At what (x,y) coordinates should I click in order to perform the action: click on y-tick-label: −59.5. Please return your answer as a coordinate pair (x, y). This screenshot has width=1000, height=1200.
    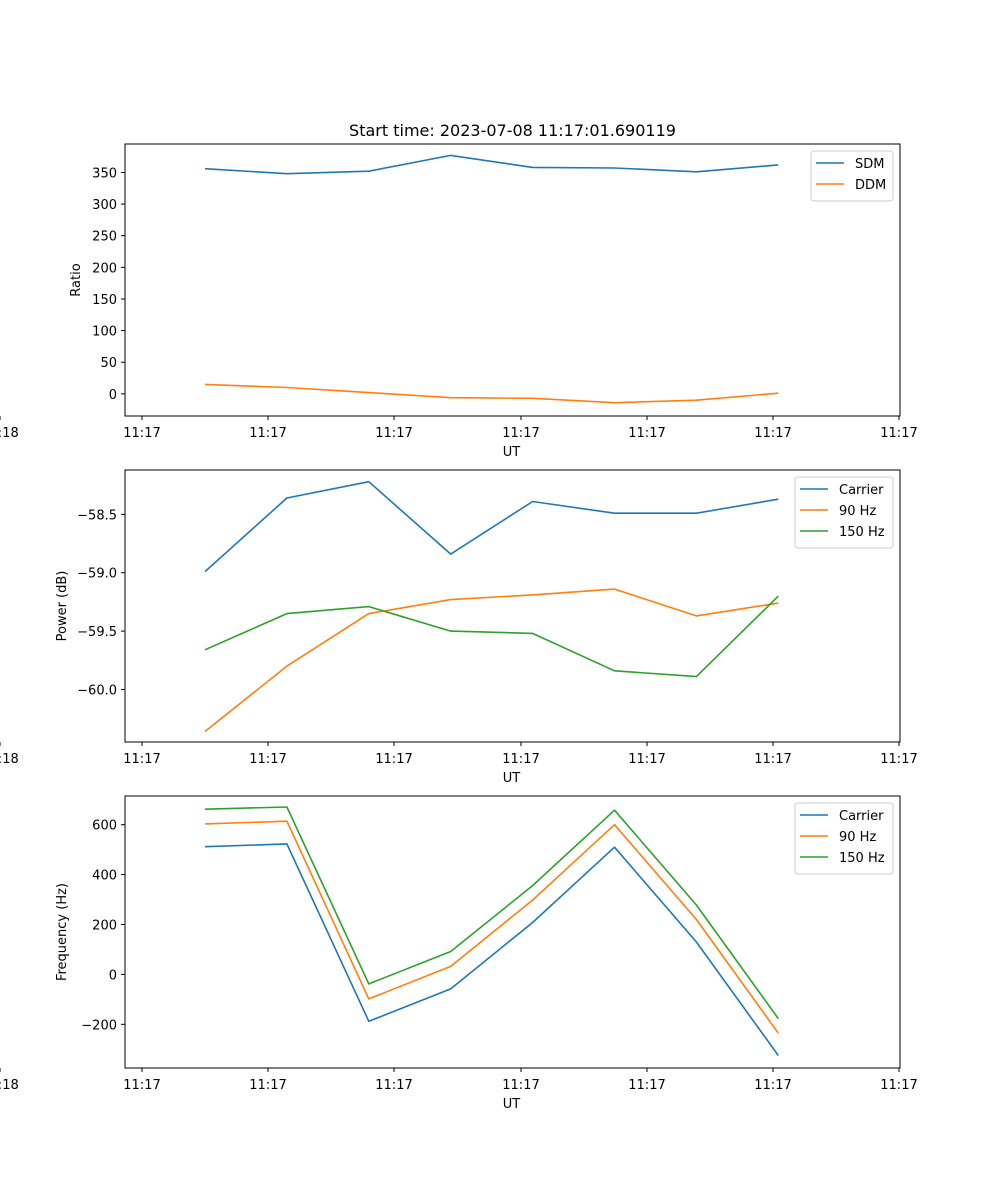
    Looking at the image, I should click on (97, 632).